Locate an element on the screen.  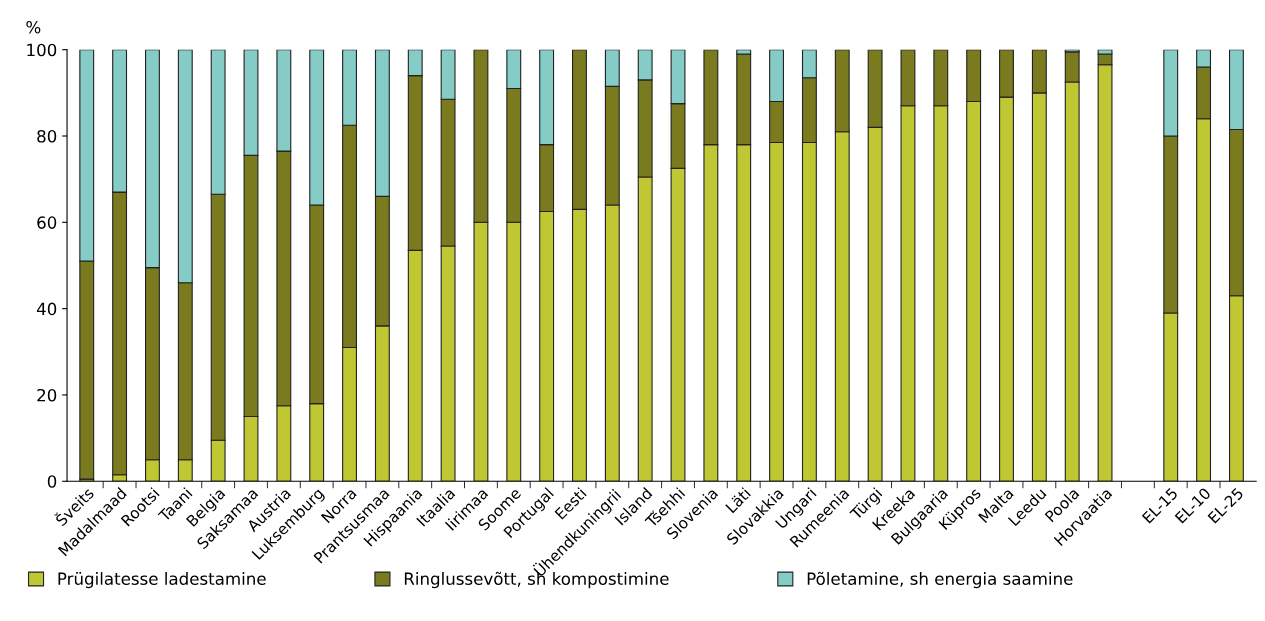
y-tick-label: 0 is located at coordinates (52, 481).